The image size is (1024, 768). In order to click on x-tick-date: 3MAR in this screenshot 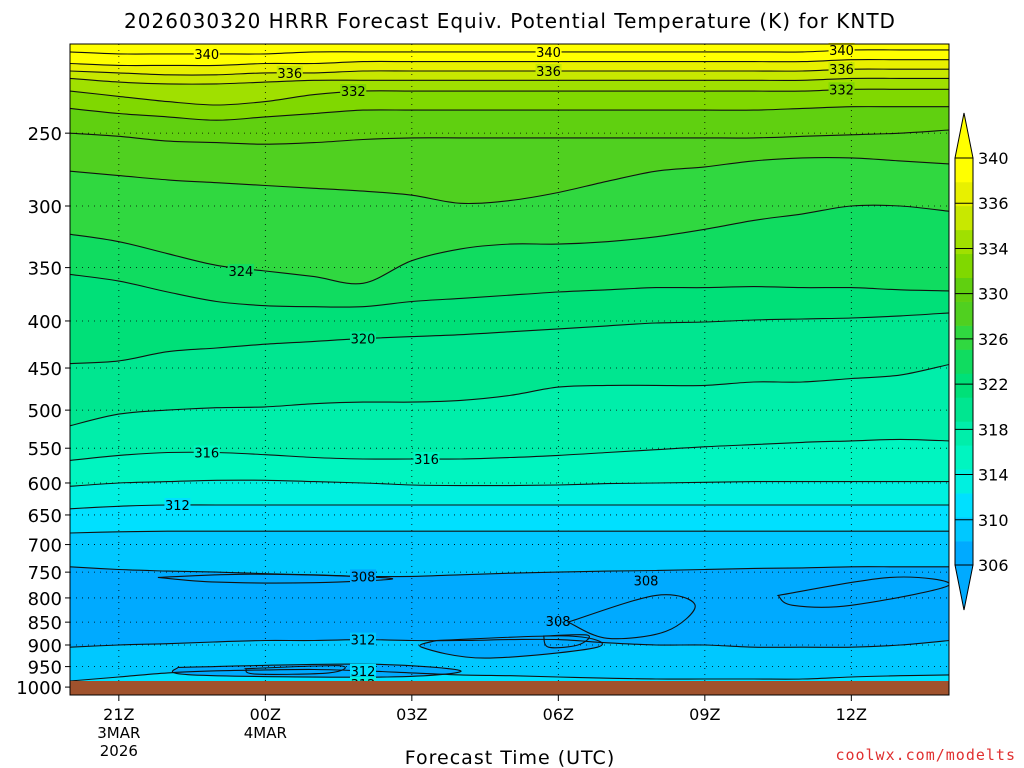, I will do `click(118, 733)`.